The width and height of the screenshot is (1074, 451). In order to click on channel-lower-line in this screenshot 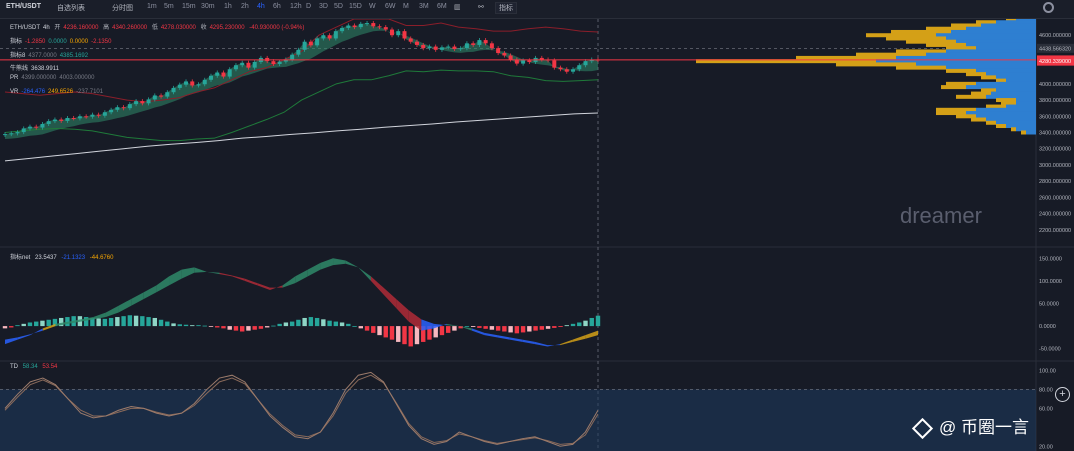, I will do `click(301, 105)`.